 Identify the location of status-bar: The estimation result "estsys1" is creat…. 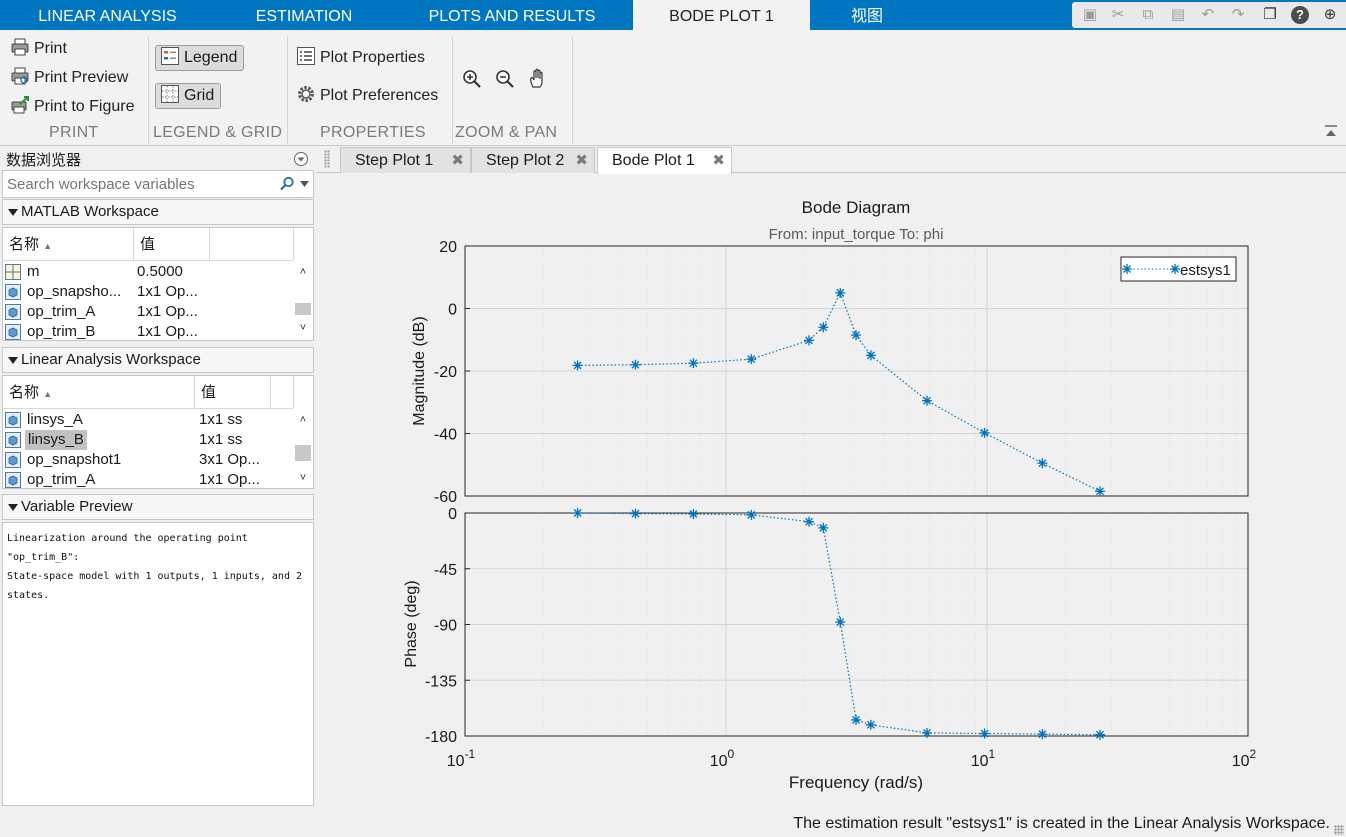
(831, 824).